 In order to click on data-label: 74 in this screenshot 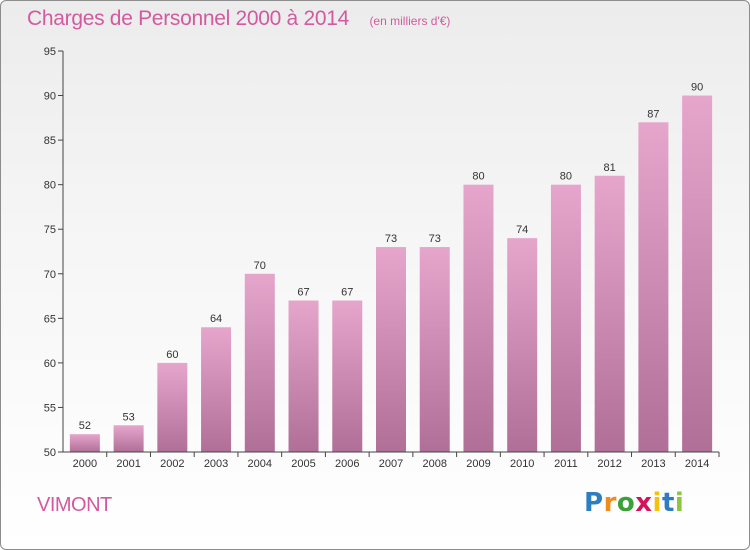, I will do `click(522, 230)`.